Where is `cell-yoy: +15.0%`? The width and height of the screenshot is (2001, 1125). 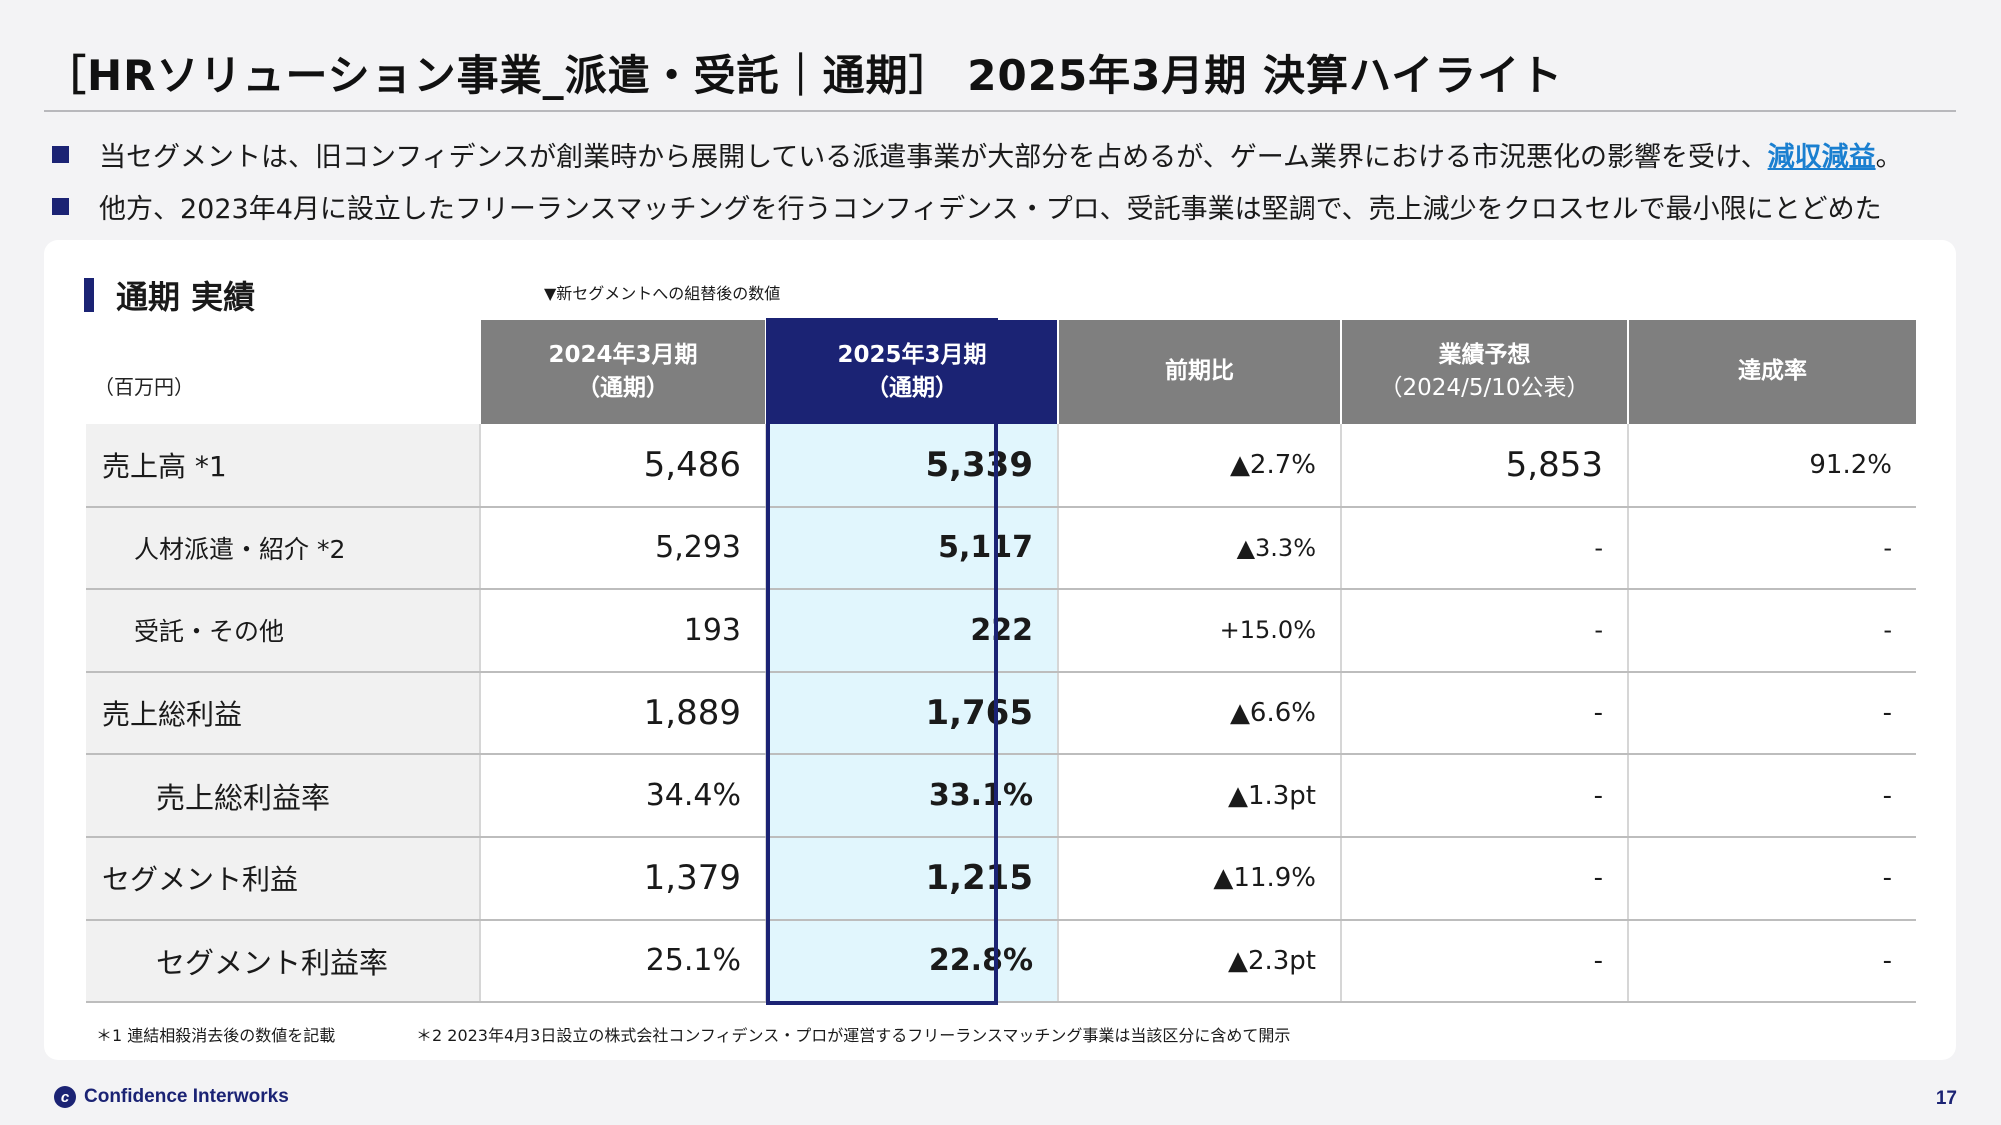 cell-yoy: +15.0% is located at coordinates (1199, 631).